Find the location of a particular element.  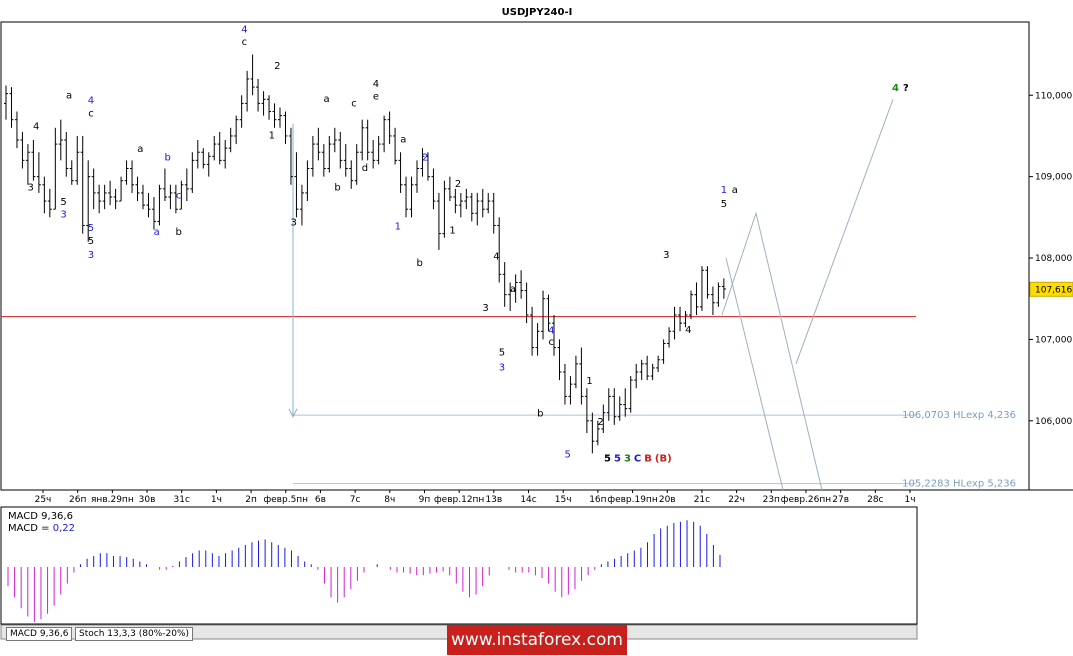

target-wave-label: 4? is located at coordinates (900, 88).